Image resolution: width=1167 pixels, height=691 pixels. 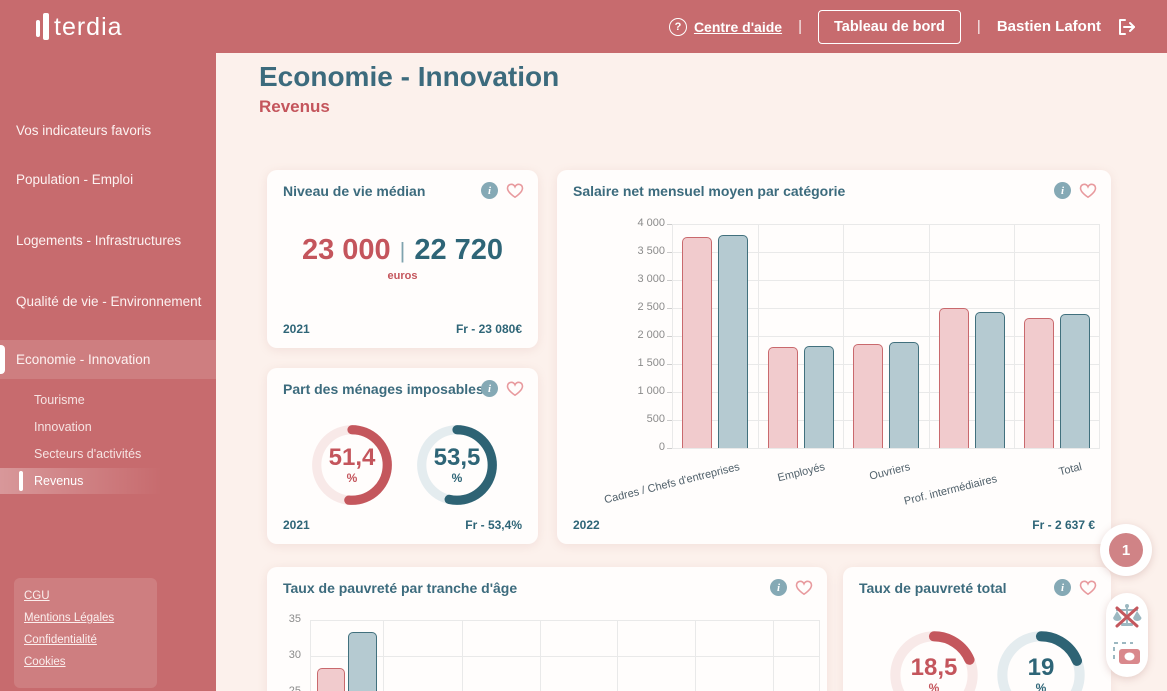 I want to click on y-tick-label: 30, so click(x=294, y=655).